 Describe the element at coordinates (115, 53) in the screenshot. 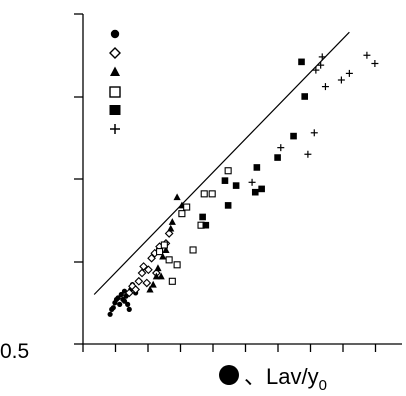

I see `legend-marker-open-diamond` at that location.